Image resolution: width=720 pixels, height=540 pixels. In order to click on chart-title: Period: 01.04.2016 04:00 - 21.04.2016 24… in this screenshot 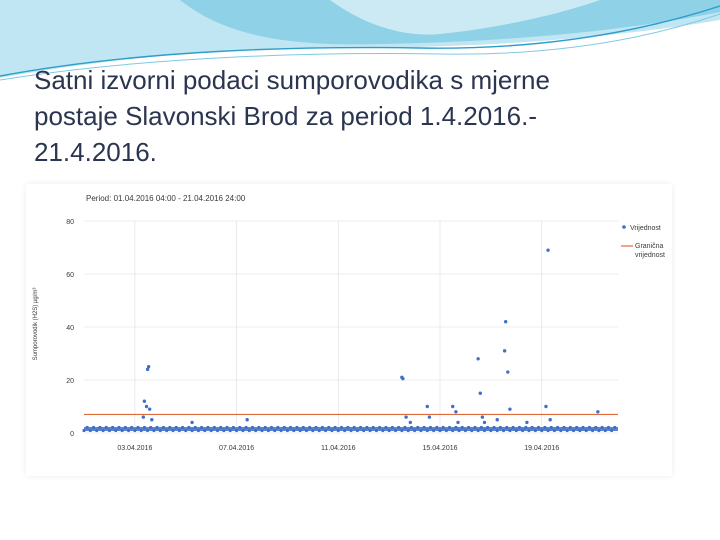, I will do `click(166, 198)`.